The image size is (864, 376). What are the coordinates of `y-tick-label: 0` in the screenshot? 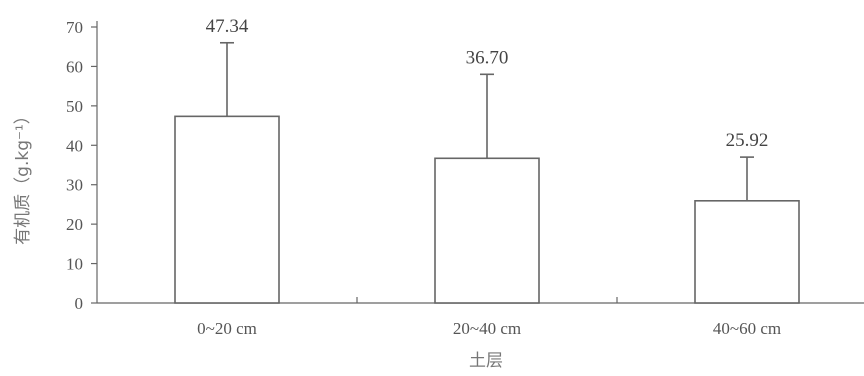 It's located at (79, 303).